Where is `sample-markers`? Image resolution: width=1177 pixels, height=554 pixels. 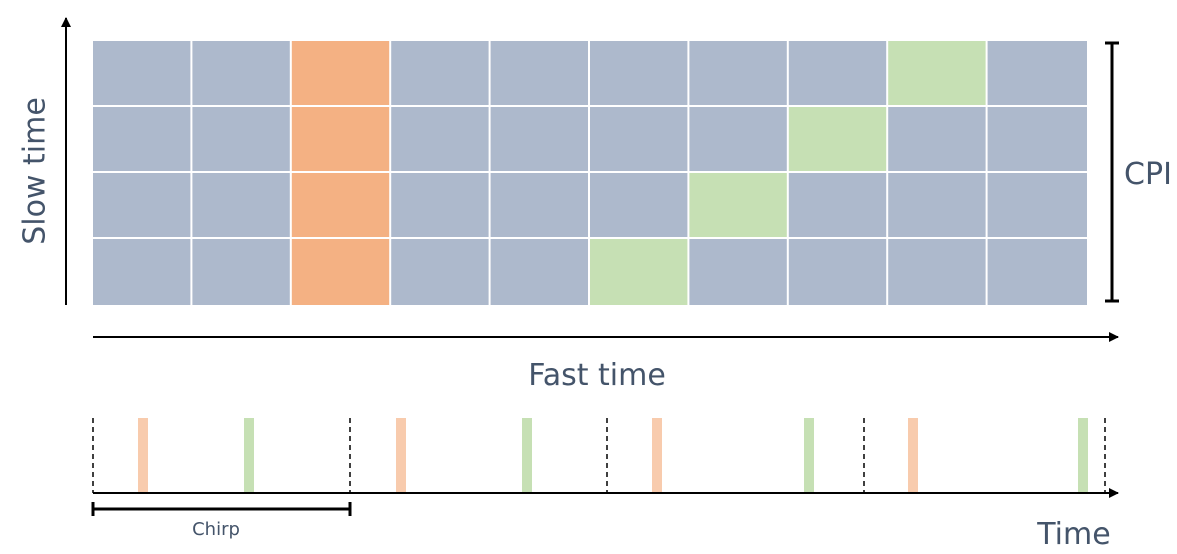 sample-markers is located at coordinates (613, 455).